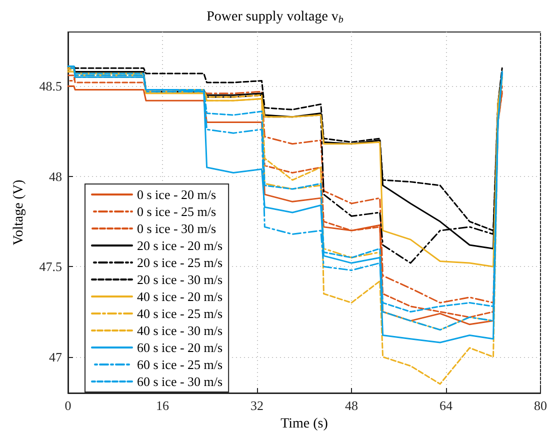  Describe the element at coordinates (351, 405) in the screenshot. I see `x-tick-label: 48` at that location.